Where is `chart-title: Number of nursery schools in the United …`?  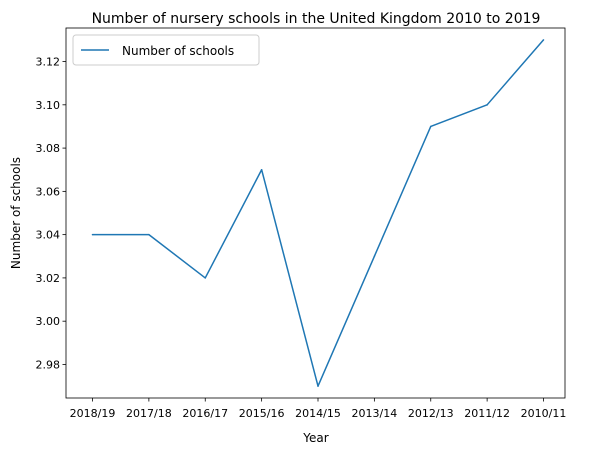 chart-title: Number of nursery schools in the United … is located at coordinates (316, 19).